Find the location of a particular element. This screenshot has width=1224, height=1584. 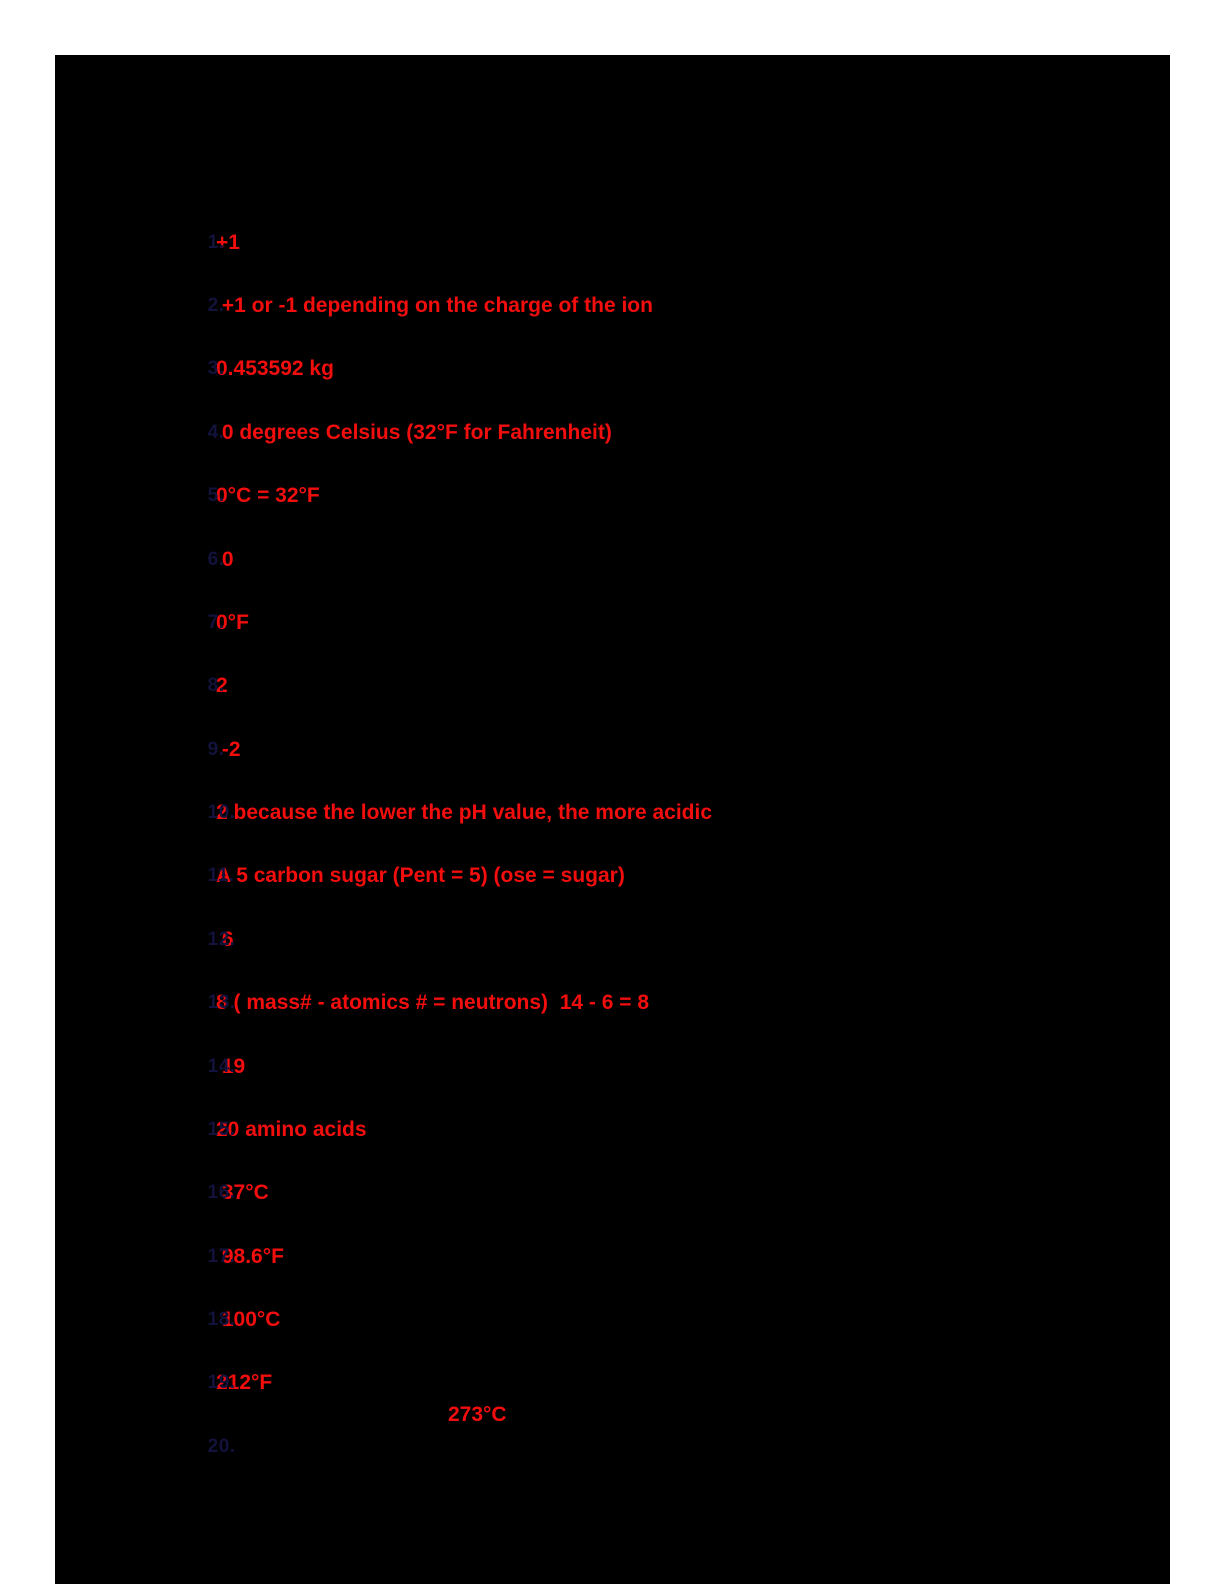

question-number: 12. is located at coordinates (221, 939).